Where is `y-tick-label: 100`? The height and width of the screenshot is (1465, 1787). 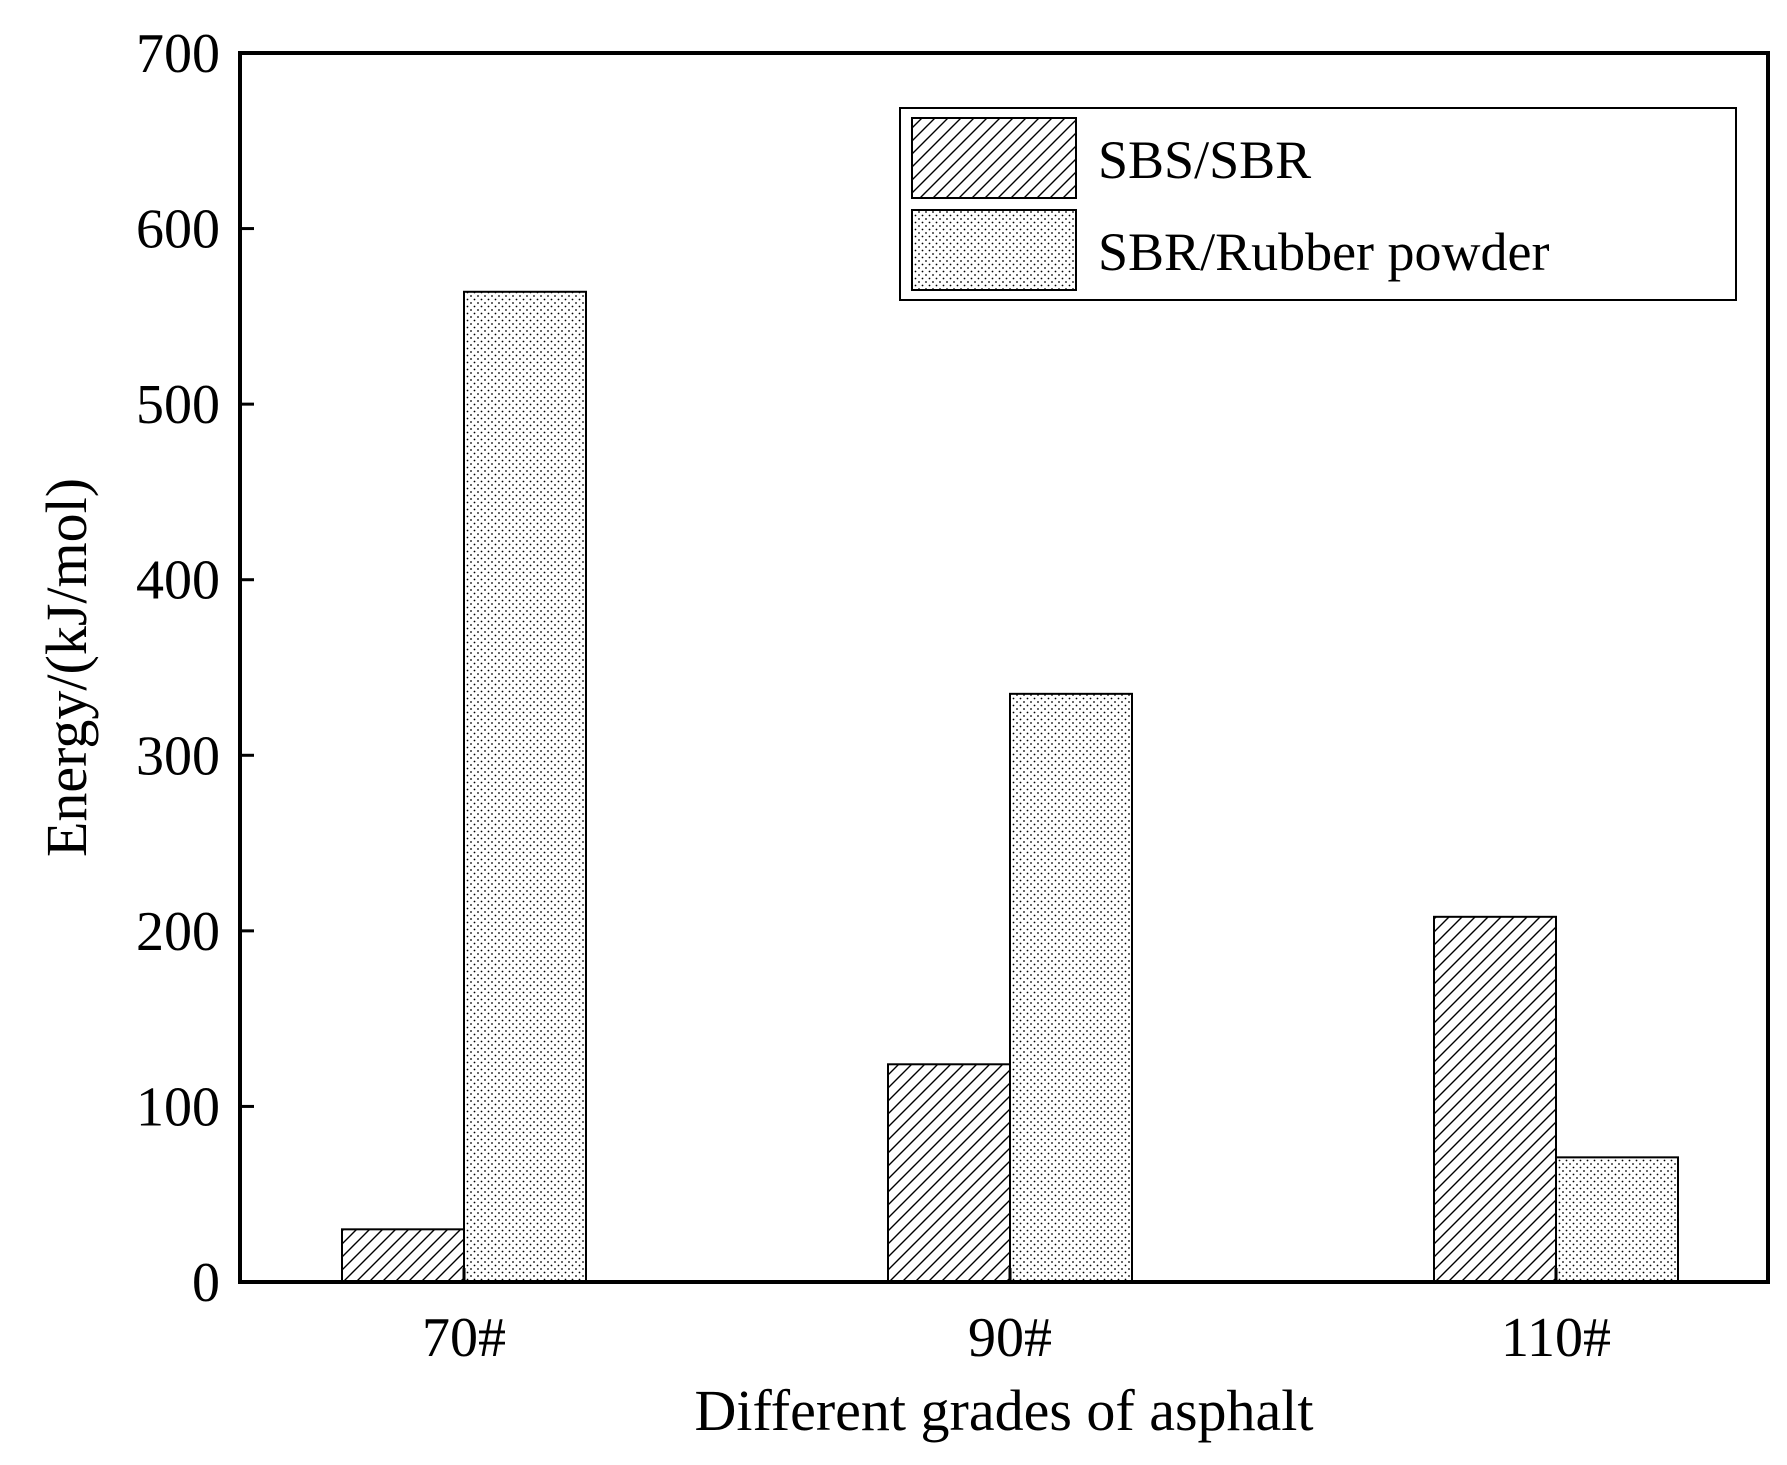 y-tick-label: 100 is located at coordinates (178, 1107).